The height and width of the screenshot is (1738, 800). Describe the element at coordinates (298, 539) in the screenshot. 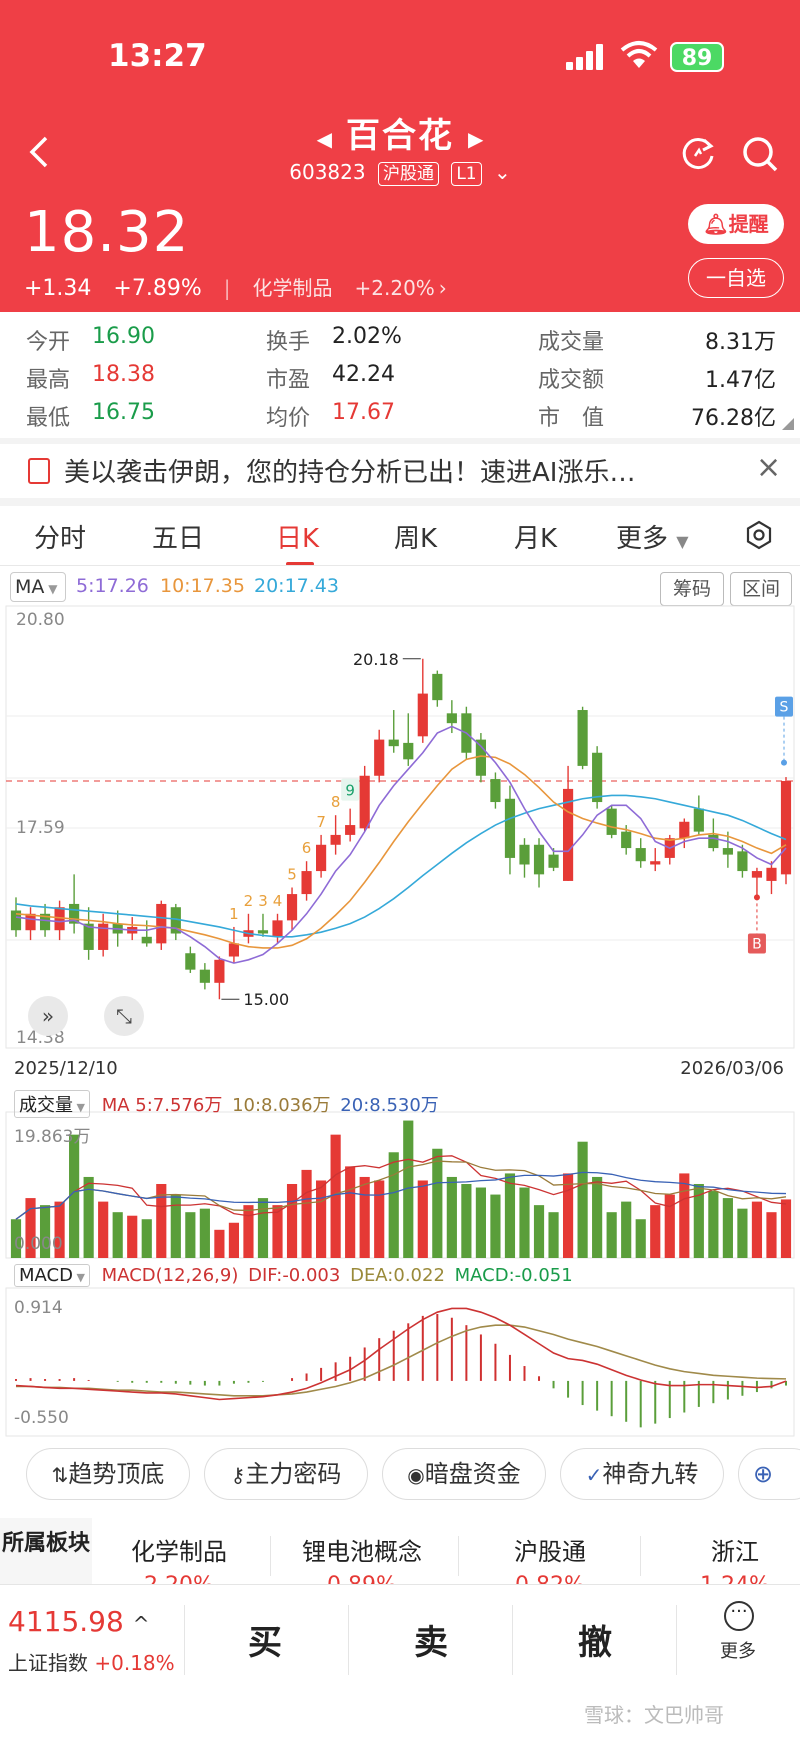

I see `tab-daily-k: 日K` at that location.